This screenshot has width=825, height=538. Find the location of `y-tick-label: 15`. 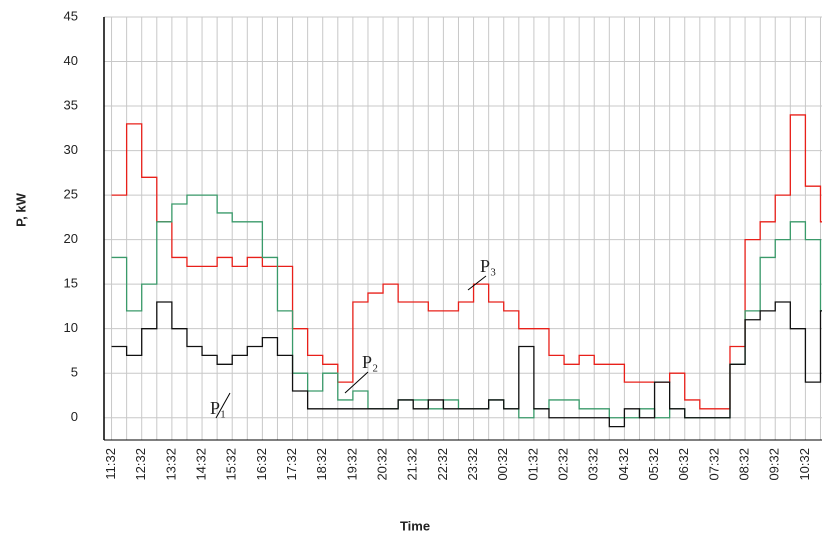

y-tick-label: 15 is located at coordinates (71, 283).